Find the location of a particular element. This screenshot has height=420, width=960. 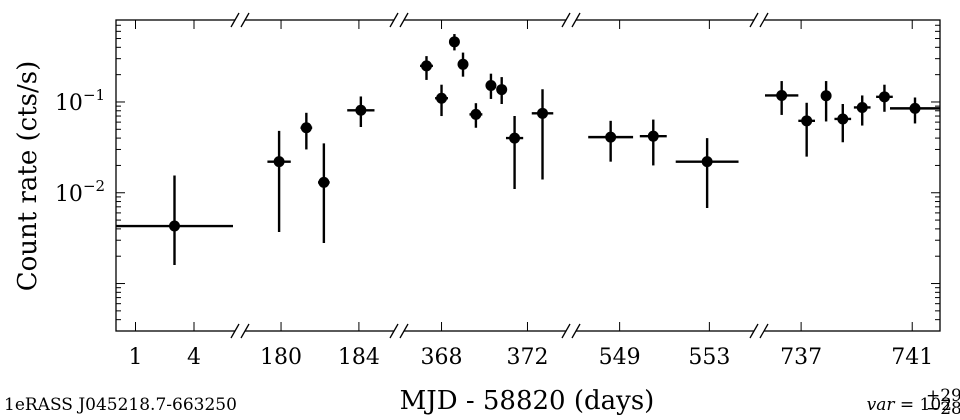

x-tick-label: 741 is located at coordinates (912, 357).